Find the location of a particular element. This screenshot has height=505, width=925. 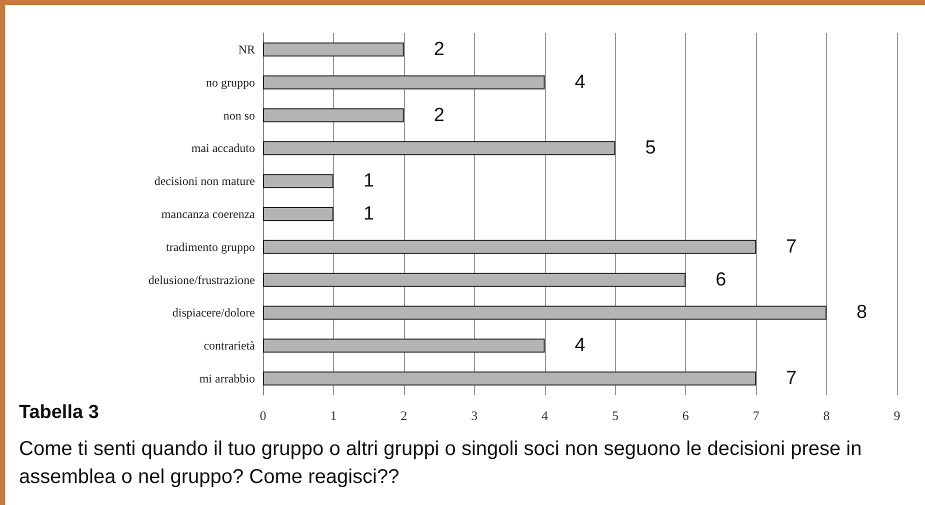

x-tick-label: 1 is located at coordinates (333, 415).